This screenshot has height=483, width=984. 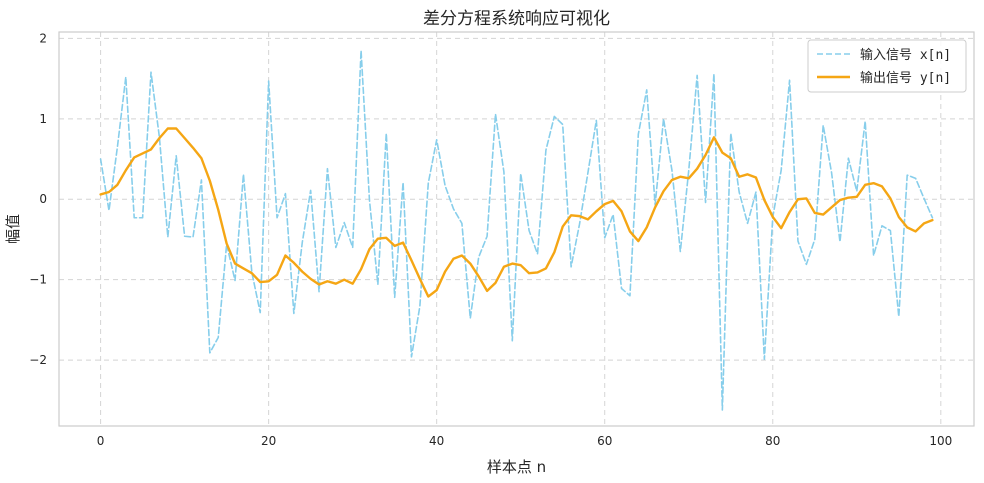 What do you see at coordinates (13, 229) in the screenshot?
I see `y-axis-title: 幅值` at bounding box center [13, 229].